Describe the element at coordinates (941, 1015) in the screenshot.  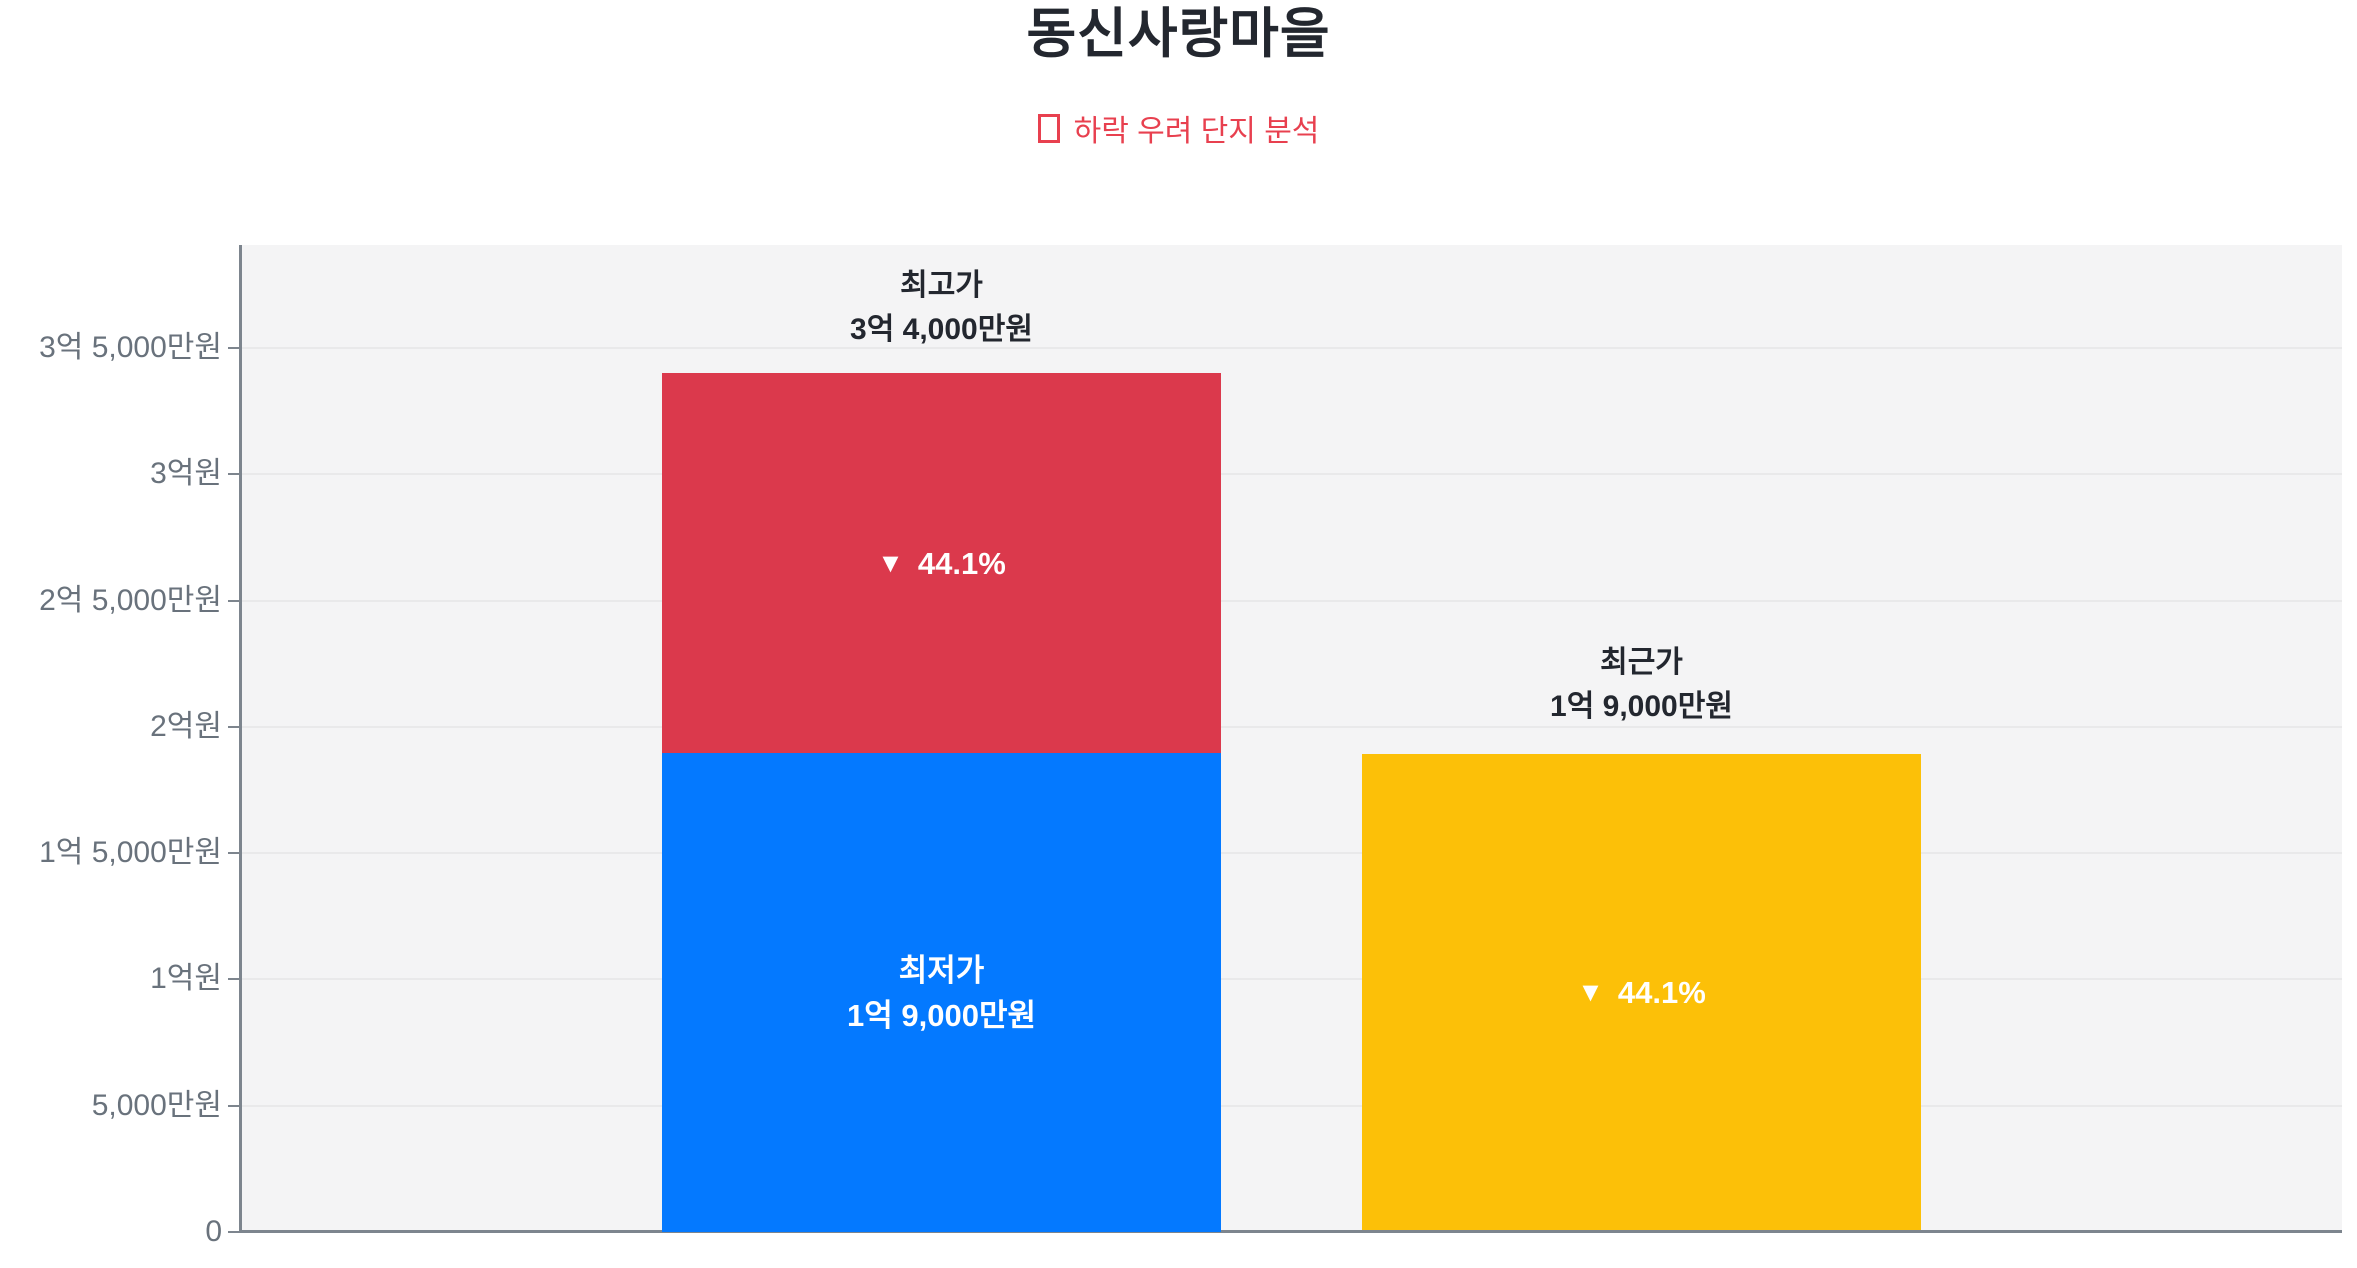
I see `lowest-price-value: 1억 9,000만원` at that location.